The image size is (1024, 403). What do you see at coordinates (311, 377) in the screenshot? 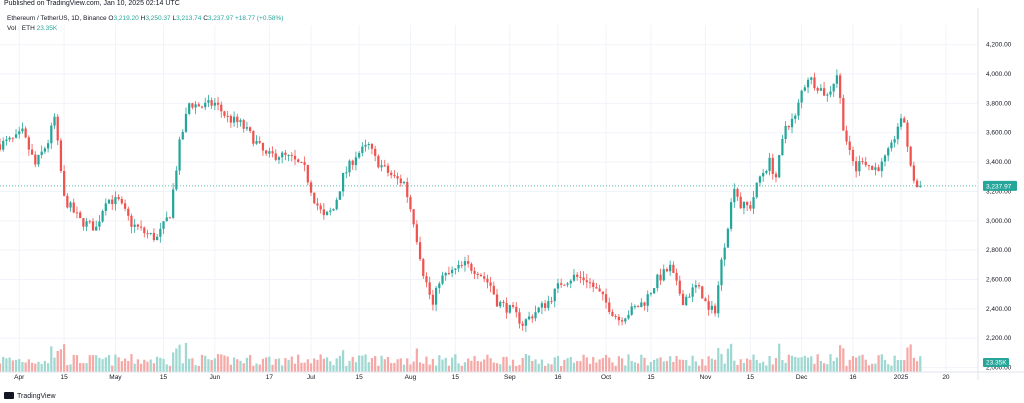
I see `x-tick-label: Jul` at bounding box center [311, 377].